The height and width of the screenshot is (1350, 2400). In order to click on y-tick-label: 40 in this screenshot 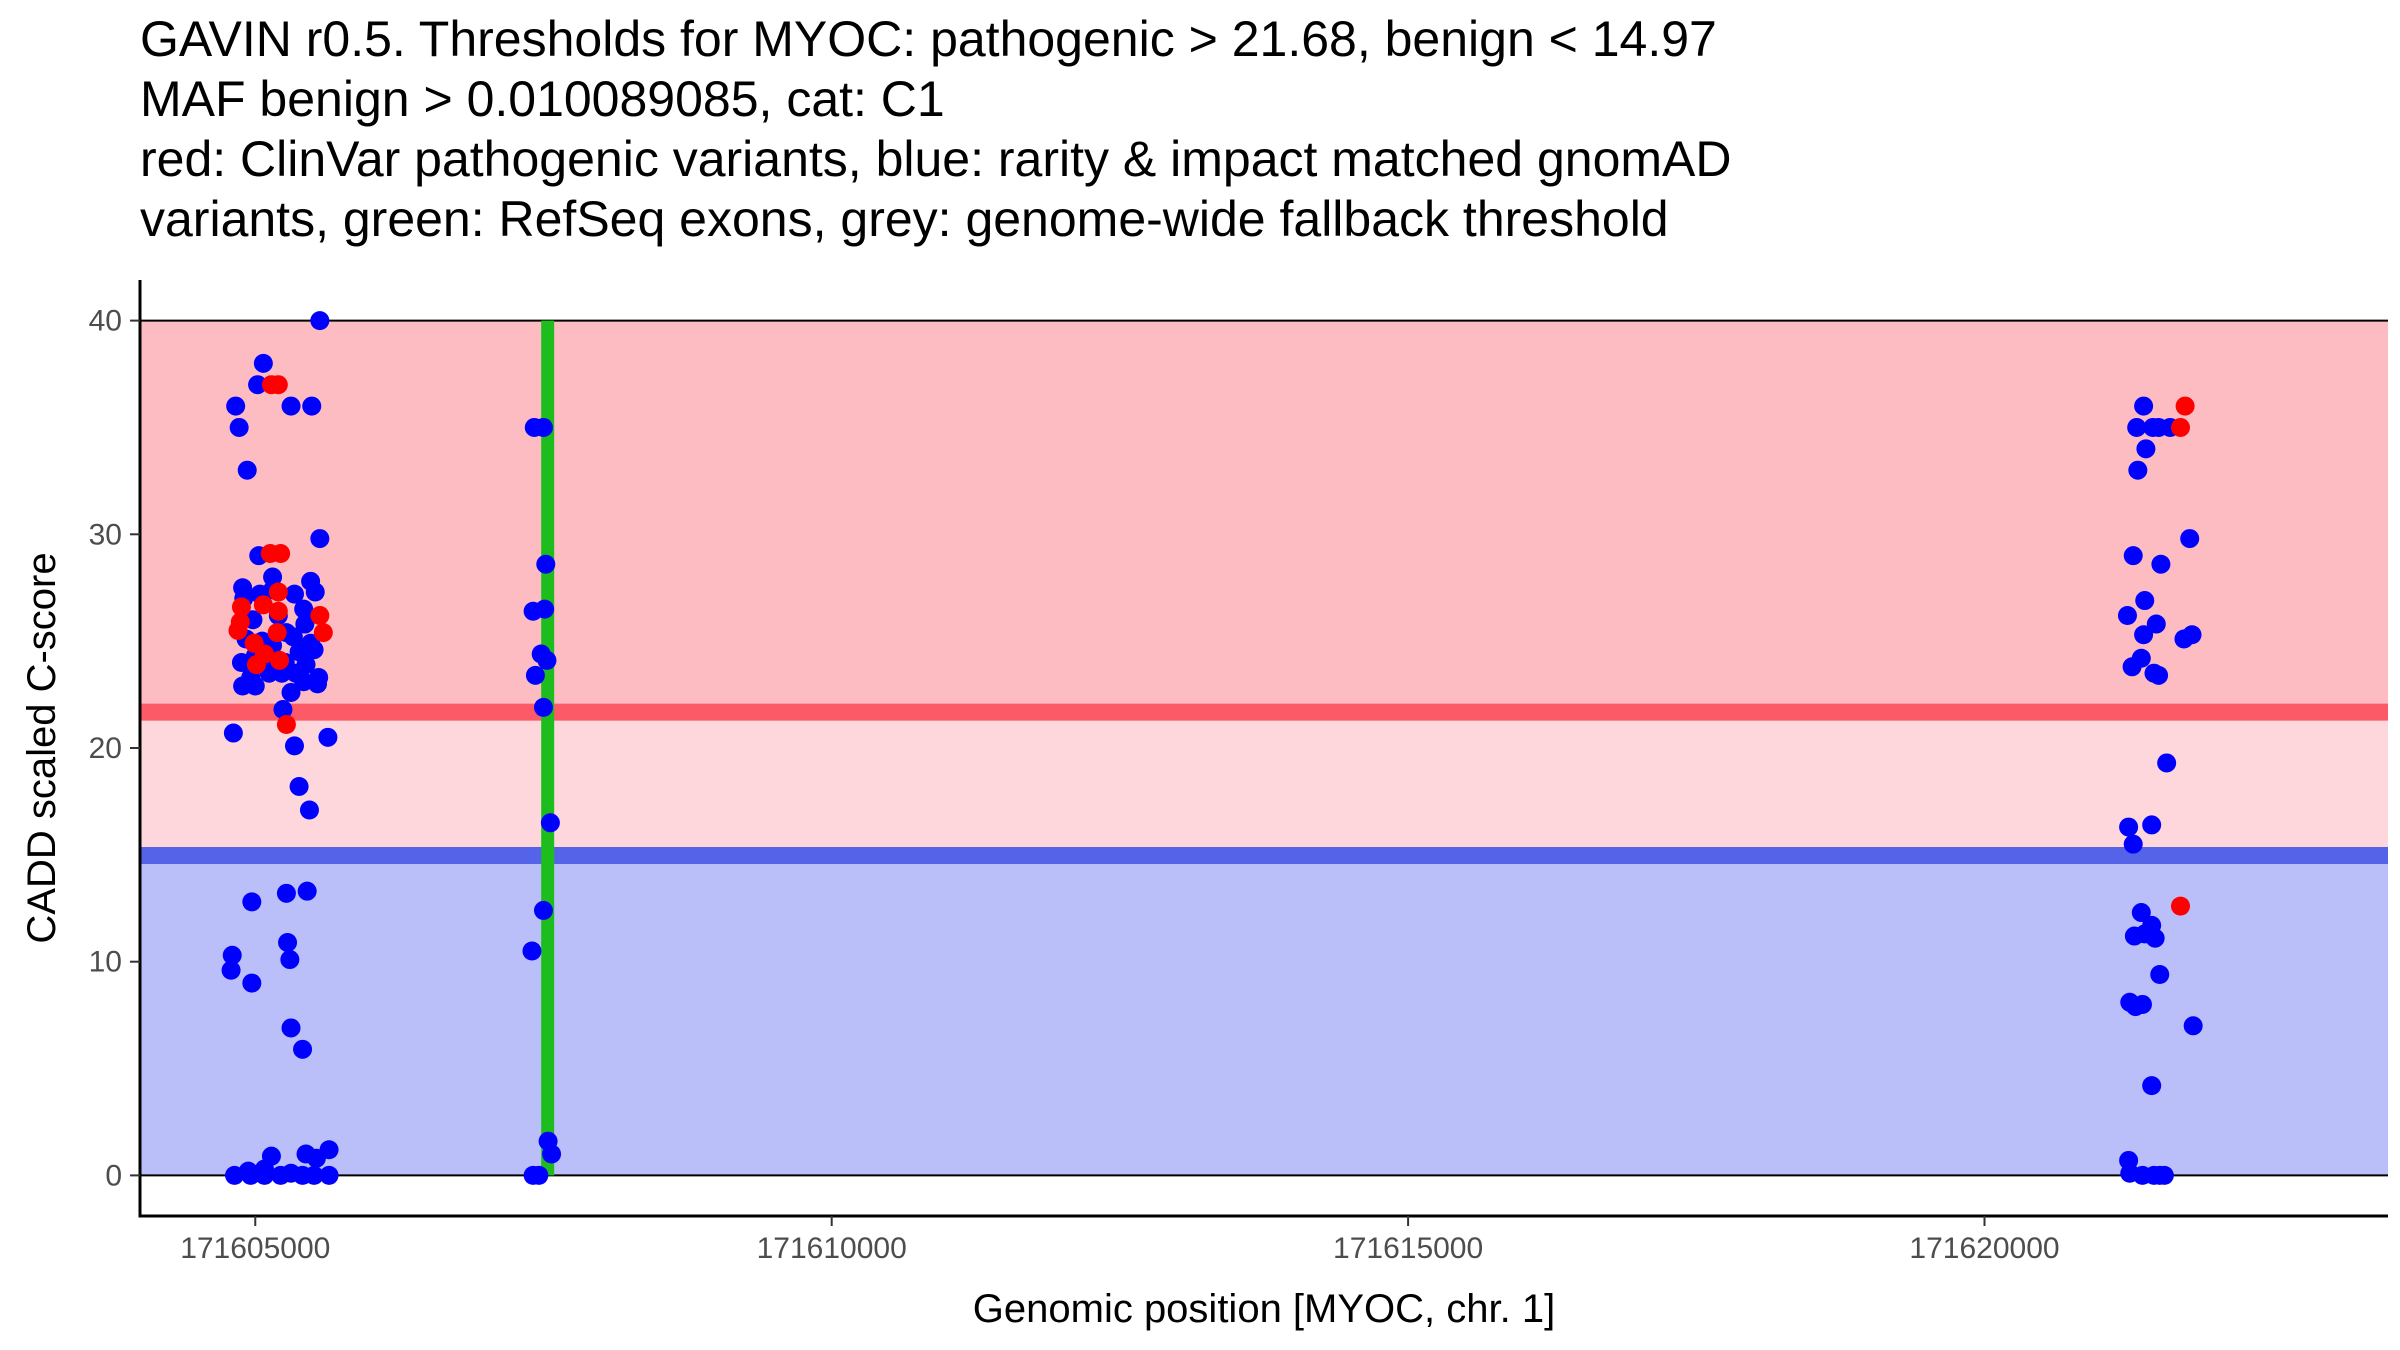, I will do `click(105, 321)`.